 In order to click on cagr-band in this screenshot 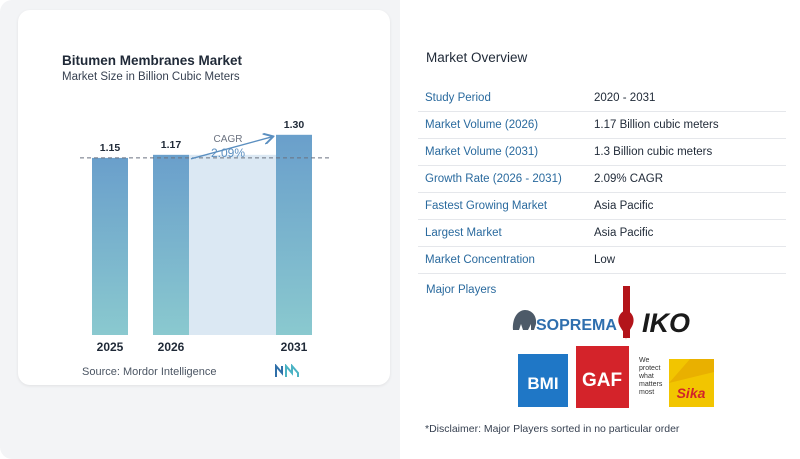, I will do `click(232, 244)`.